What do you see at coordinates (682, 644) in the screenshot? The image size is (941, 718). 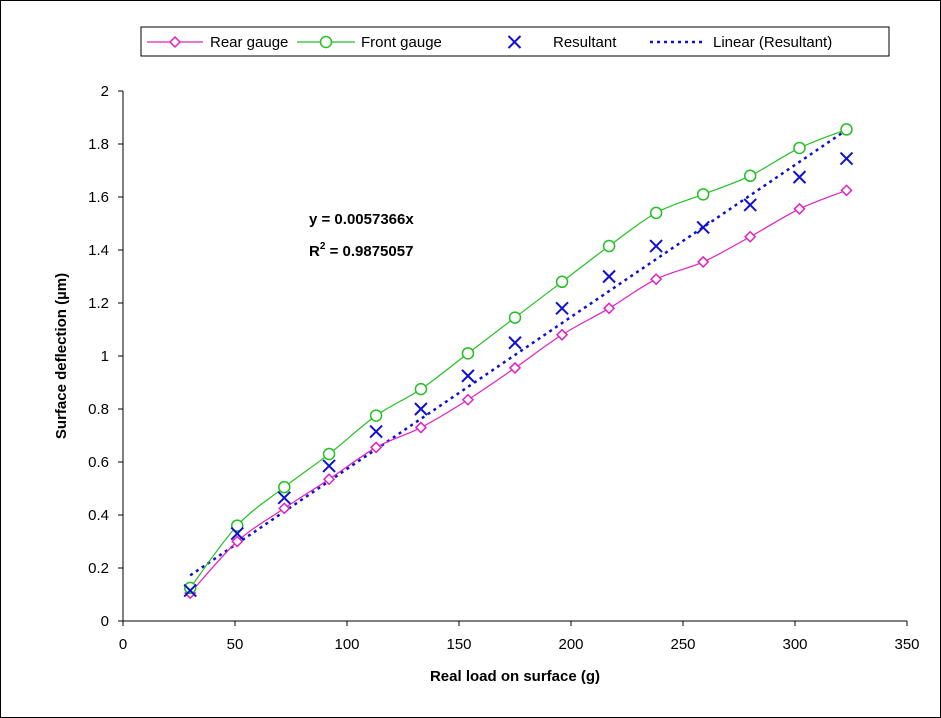 I see `x-tick-label: 250` at bounding box center [682, 644].